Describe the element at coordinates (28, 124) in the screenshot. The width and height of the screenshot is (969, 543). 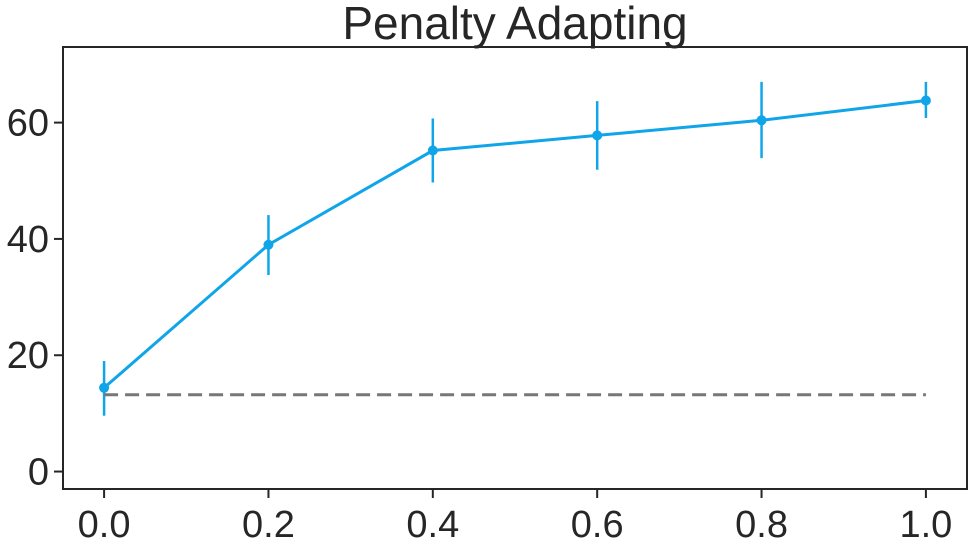
I see `y-tick-label: 60` at that location.